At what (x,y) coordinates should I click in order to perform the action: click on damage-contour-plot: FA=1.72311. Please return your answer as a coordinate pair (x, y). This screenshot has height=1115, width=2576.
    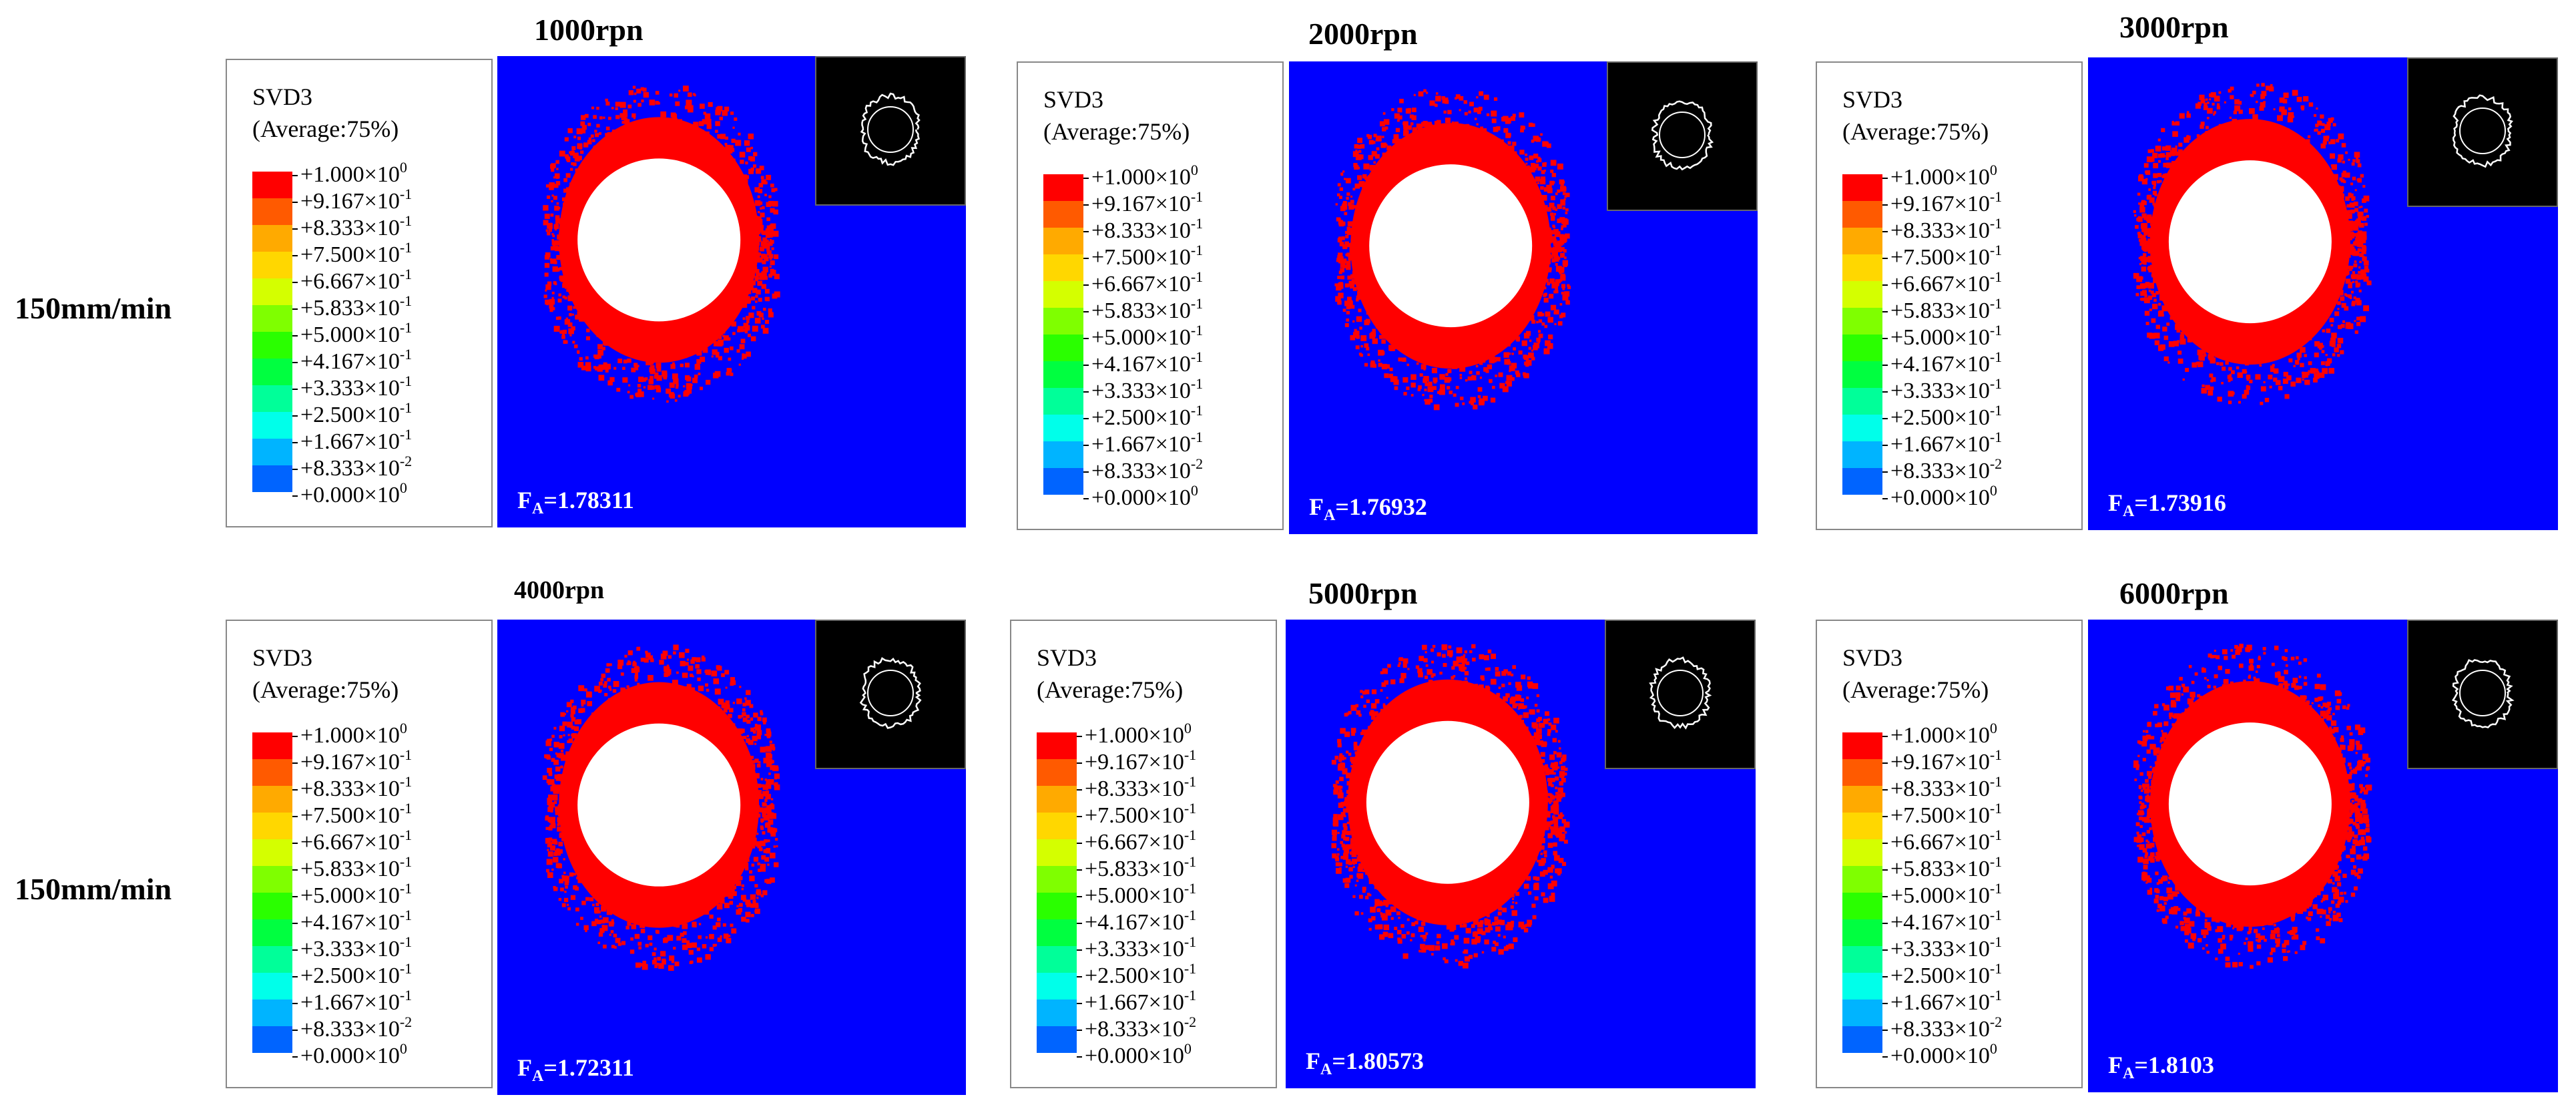
    Looking at the image, I should click on (731, 858).